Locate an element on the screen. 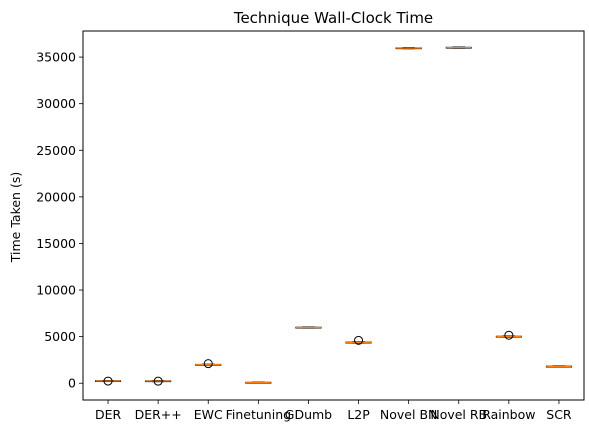 This screenshot has height=435, width=589. y-tick-label: 25000 is located at coordinates (56, 150).